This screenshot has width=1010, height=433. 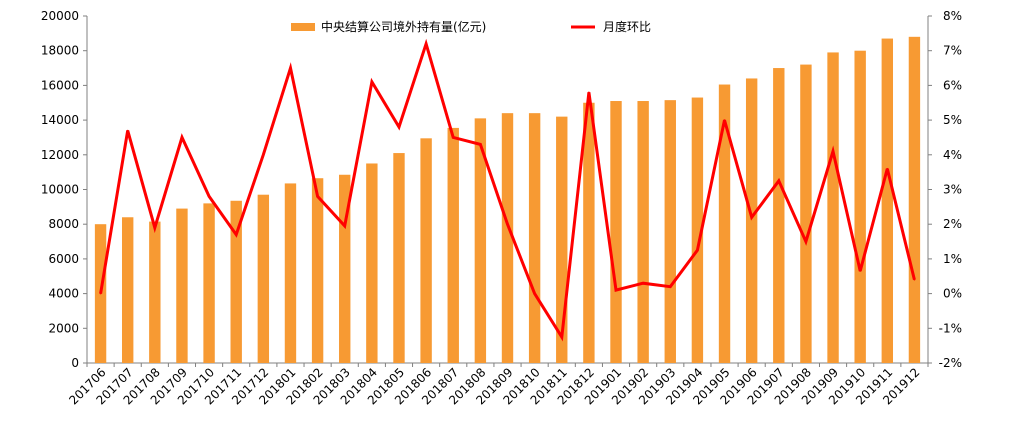 What do you see at coordinates (403, 26) in the screenshot?
I see `legend-bar-label: 中央结算公司境外持有量(亿元)` at bounding box center [403, 26].